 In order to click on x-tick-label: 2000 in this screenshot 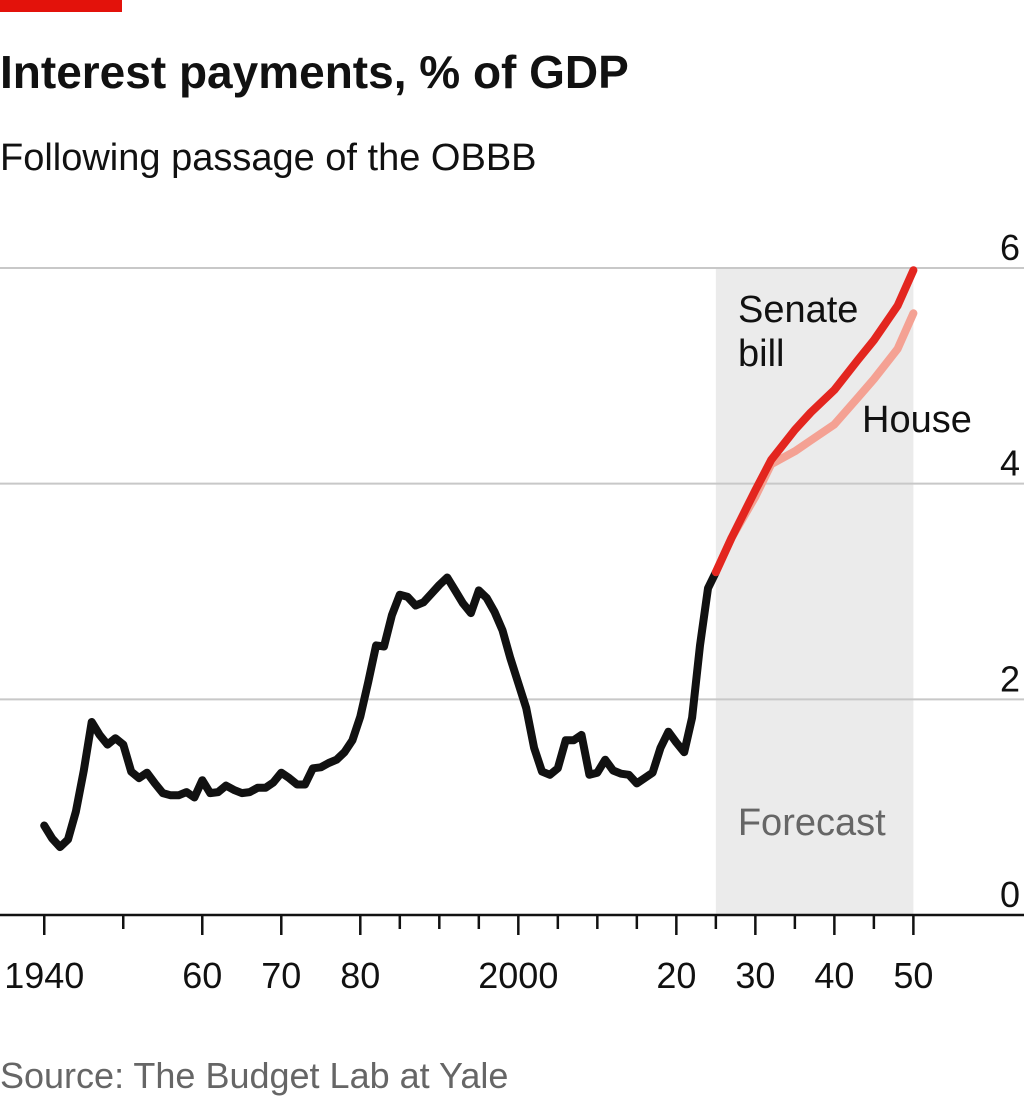, I will do `click(518, 975)`.